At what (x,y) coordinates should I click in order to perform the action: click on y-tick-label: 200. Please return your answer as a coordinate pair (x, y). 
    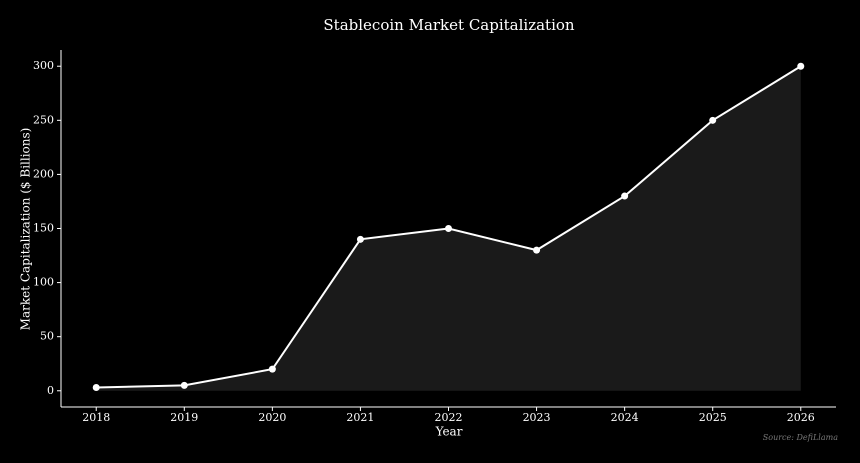
    Looking at the image, I should click on (43, 173).